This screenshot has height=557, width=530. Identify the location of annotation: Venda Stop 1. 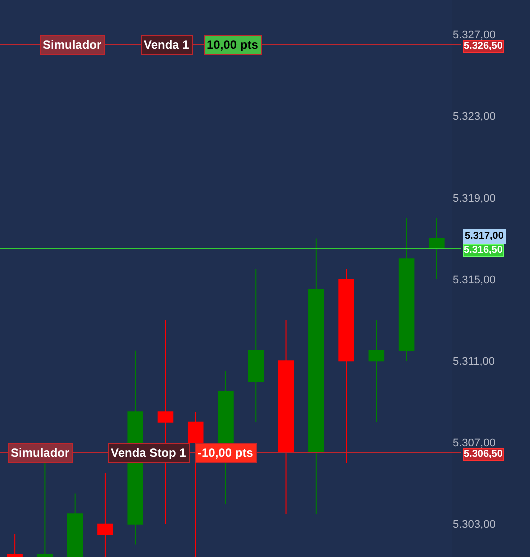
(149, 453).